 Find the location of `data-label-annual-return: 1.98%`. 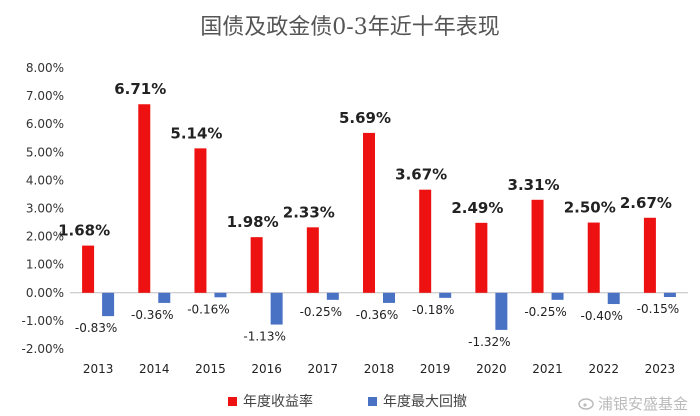

data-label-annual-return: 1.98% is located at coordinates (253, 222).